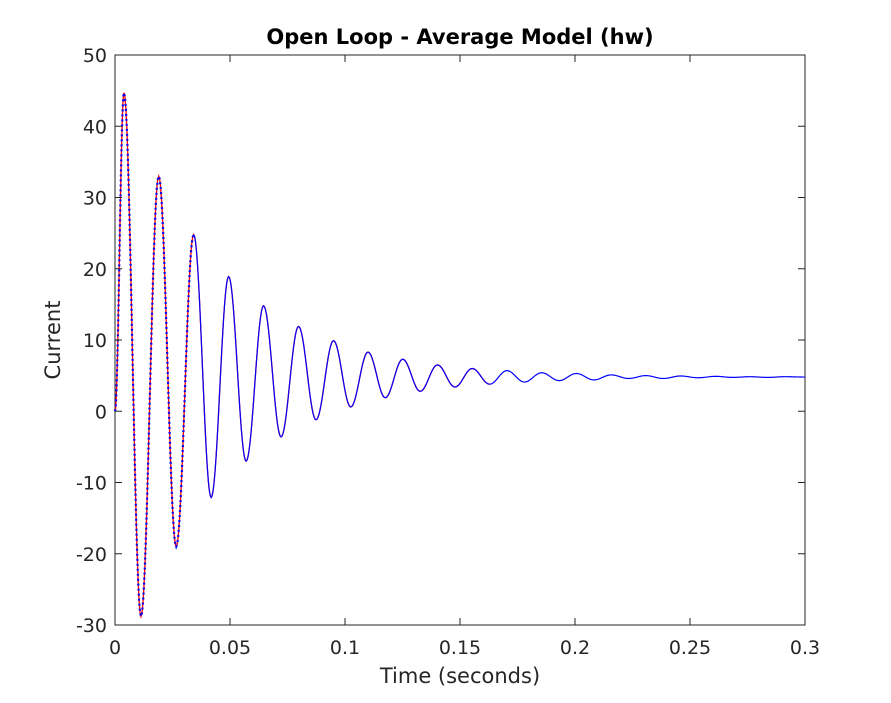 The width and height of the screenshot is (891, 703). Describe the element at coordinates (95, 127) in the screenshot. I see `y-tick-label: 40` at that location.